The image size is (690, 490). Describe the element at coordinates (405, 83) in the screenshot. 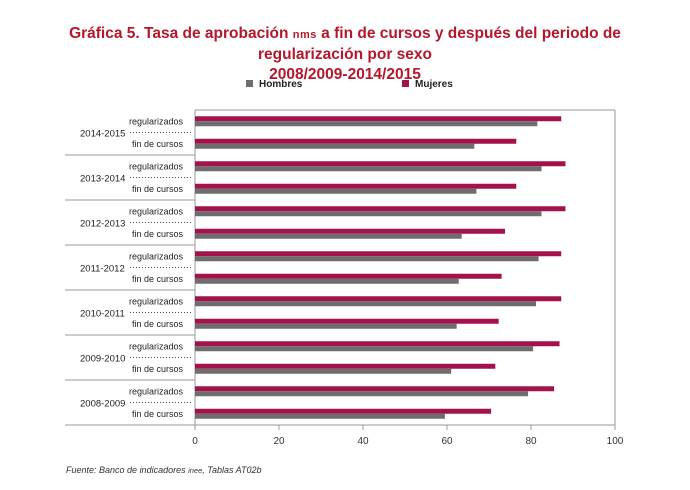

I see `legend-swatch-mujeres` at that location.